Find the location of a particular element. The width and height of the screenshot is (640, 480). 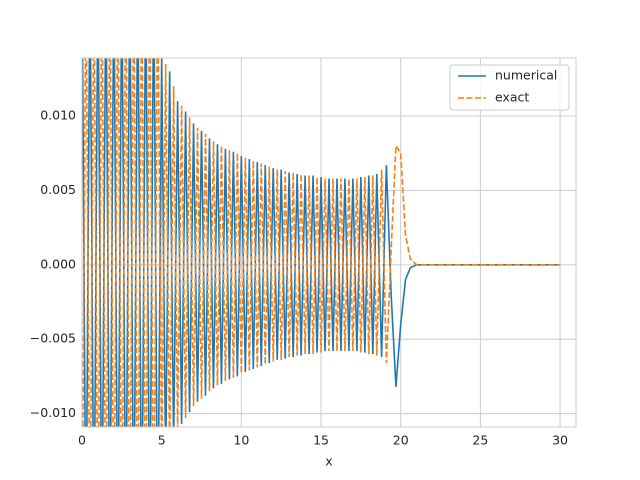

x-tick-label: 30 is located at coordinates (560, 440).